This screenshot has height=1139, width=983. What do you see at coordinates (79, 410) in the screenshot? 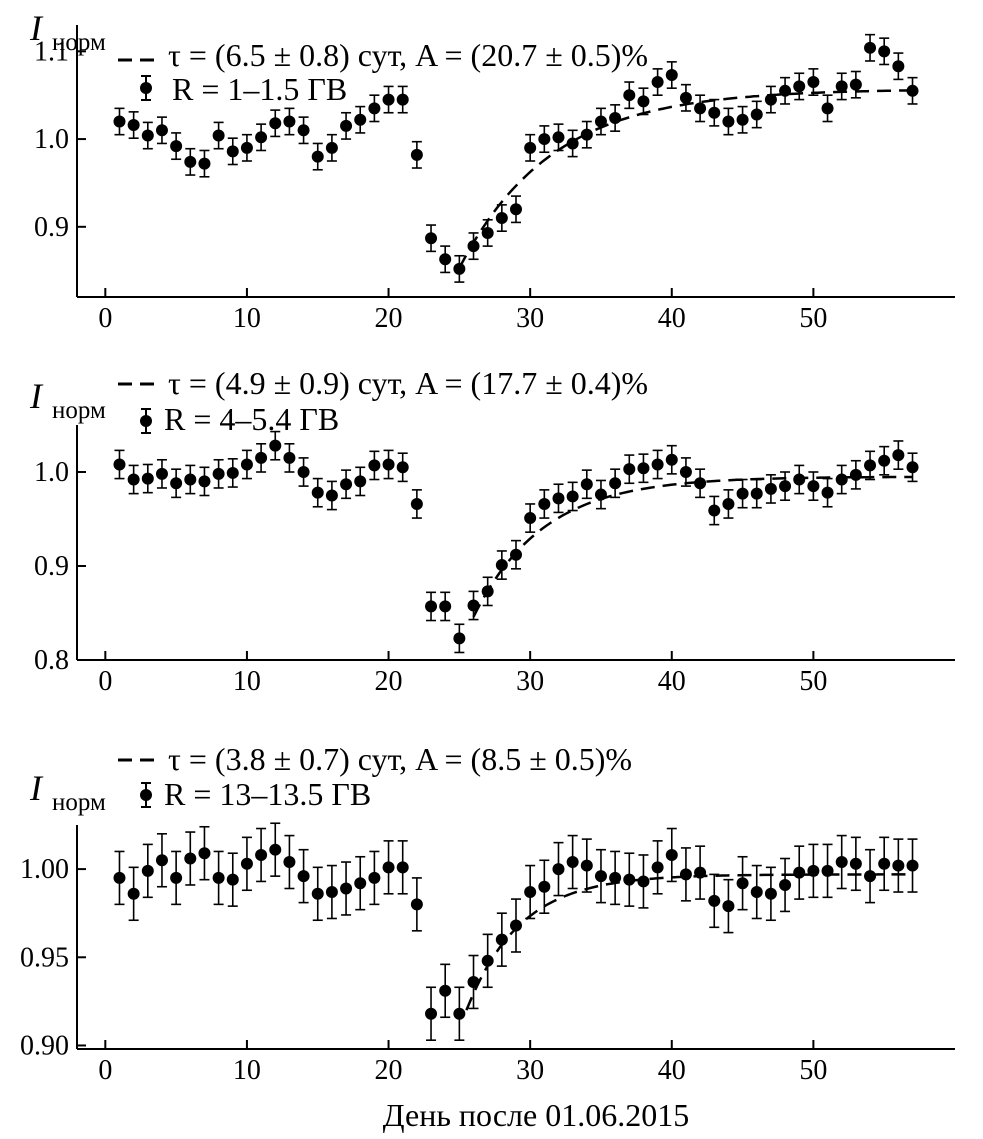
I see `ylabel-sub-middle: норм` at bounding box center [79, 410].